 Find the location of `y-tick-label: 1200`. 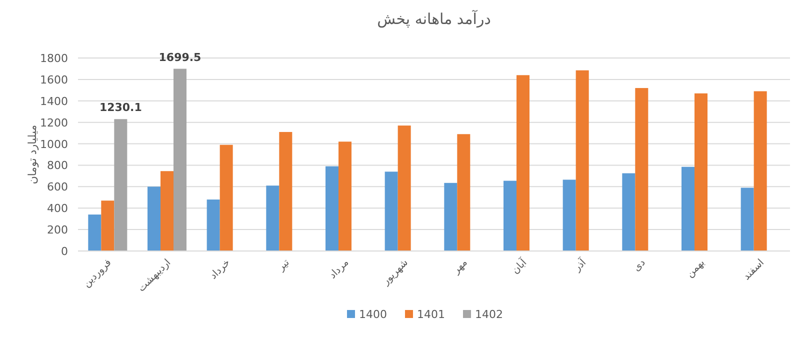

y-tick-label: 1200 is located at coordinates (54, 123).